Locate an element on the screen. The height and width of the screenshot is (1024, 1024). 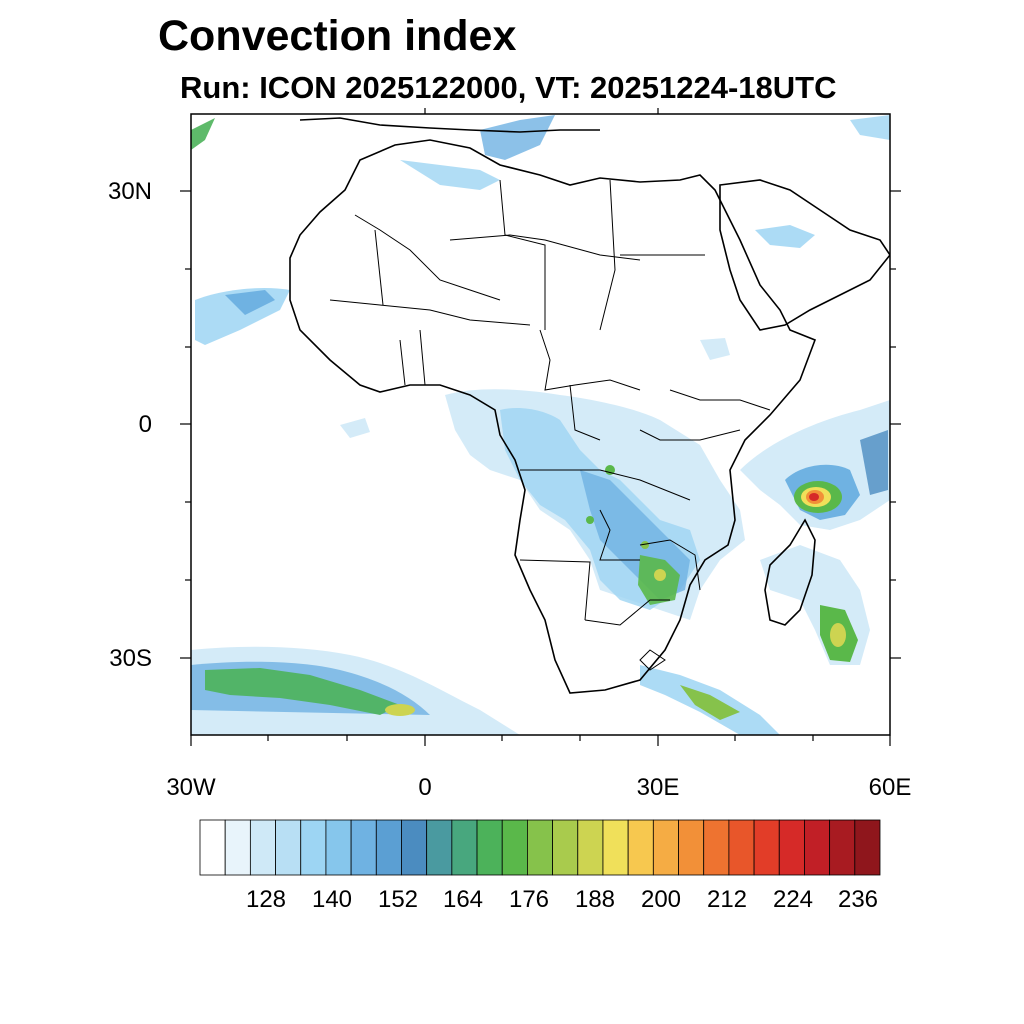
colorbar-label: 152 is located at coordinates (398, 899).